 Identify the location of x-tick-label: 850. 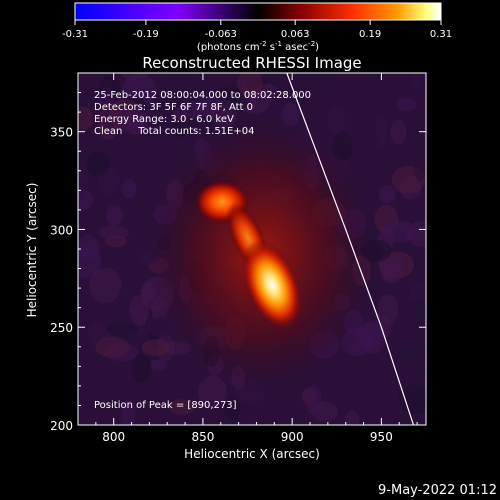
(202, 437).